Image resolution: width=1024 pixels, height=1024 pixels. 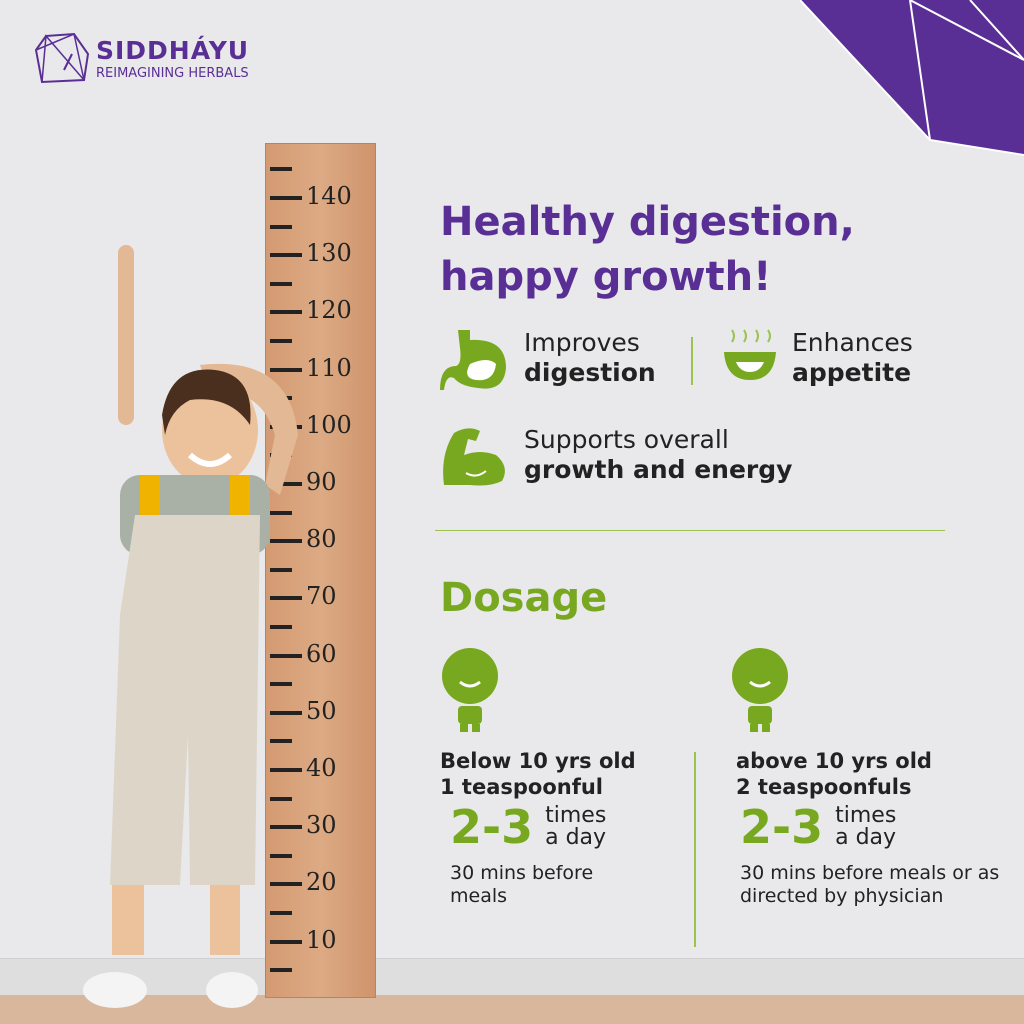 What do you see at coordinates (329, 367) in the screenshot?
I see `ruler-label: 110` at bounding box center [329, 367].